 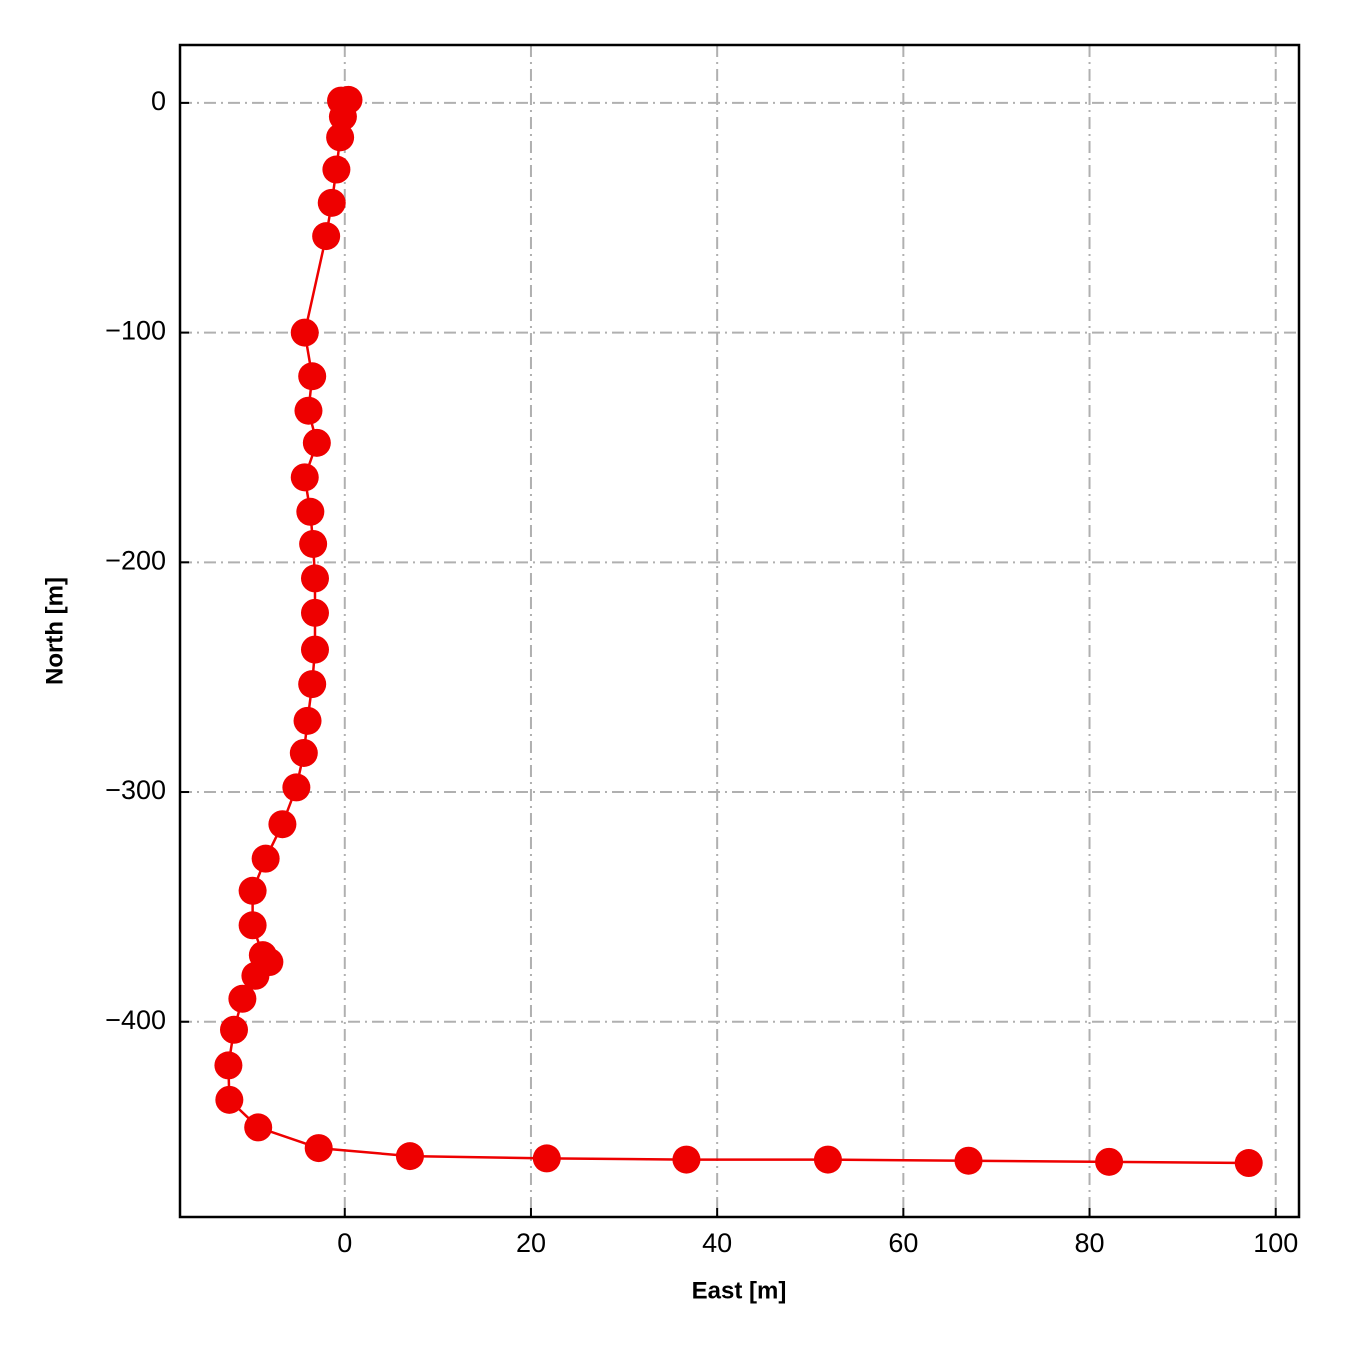 What do you see at coordinates (739, 1290) in the screenshot?
I see `x-axis-label: East [m]` at bounding box center [739, 1290].